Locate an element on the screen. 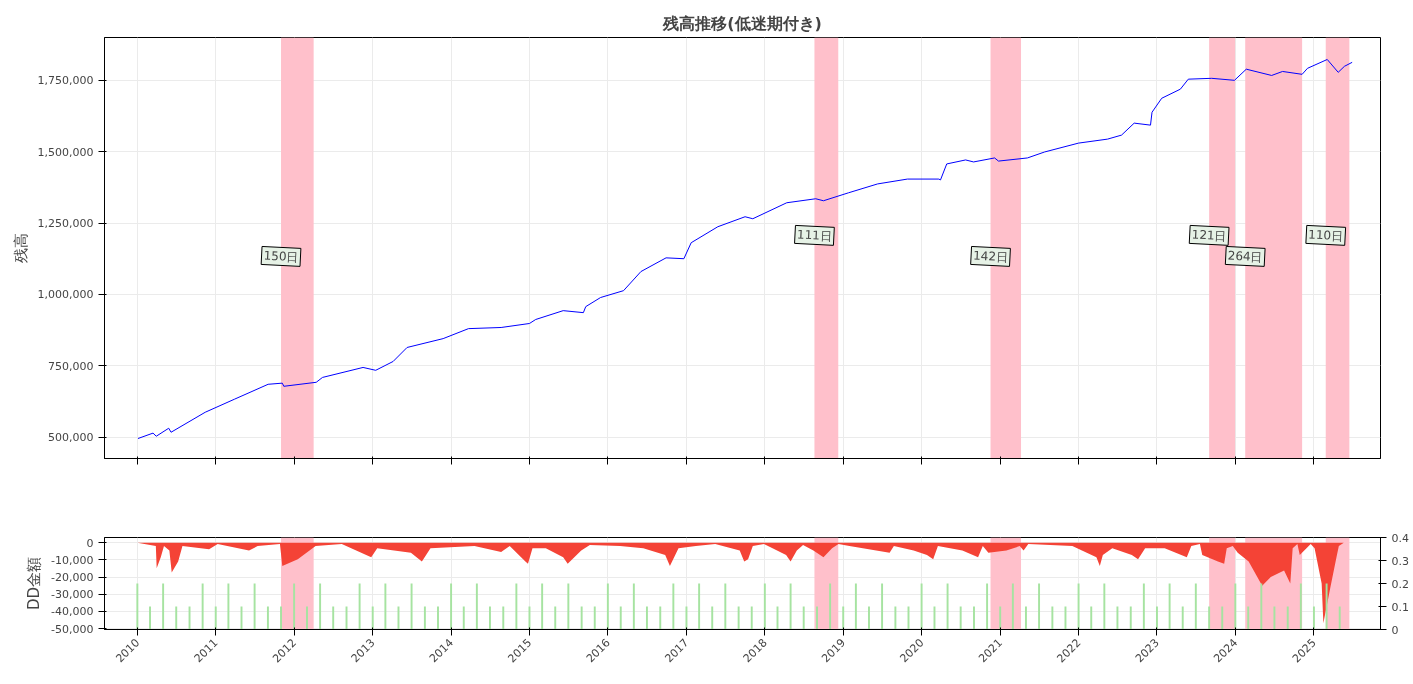 The height and width of the screenshot is (684, 1413). y2-tick-label: 0 is located at coordinates (1395, 630).